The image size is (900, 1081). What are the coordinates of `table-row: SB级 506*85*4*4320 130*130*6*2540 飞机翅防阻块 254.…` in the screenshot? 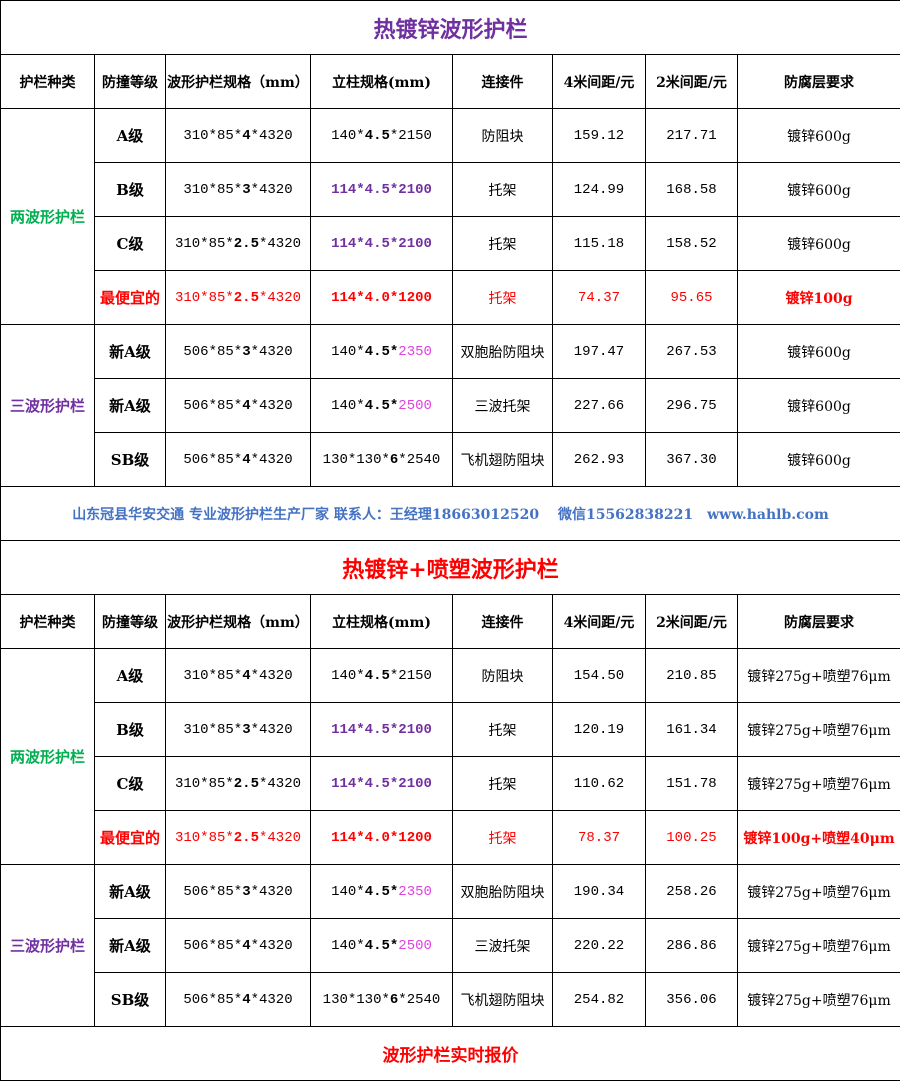 It's located at (450, 999).